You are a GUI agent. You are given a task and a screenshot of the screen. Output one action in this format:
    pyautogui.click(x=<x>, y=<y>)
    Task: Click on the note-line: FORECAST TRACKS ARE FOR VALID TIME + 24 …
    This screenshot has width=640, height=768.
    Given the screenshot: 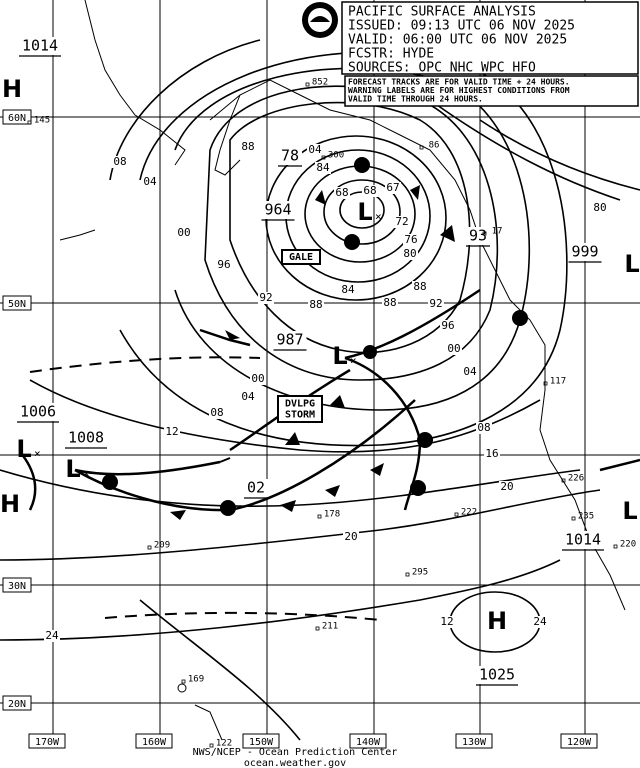 What is the action you would take?
    pyautogui.click(x=459, y=82)
    